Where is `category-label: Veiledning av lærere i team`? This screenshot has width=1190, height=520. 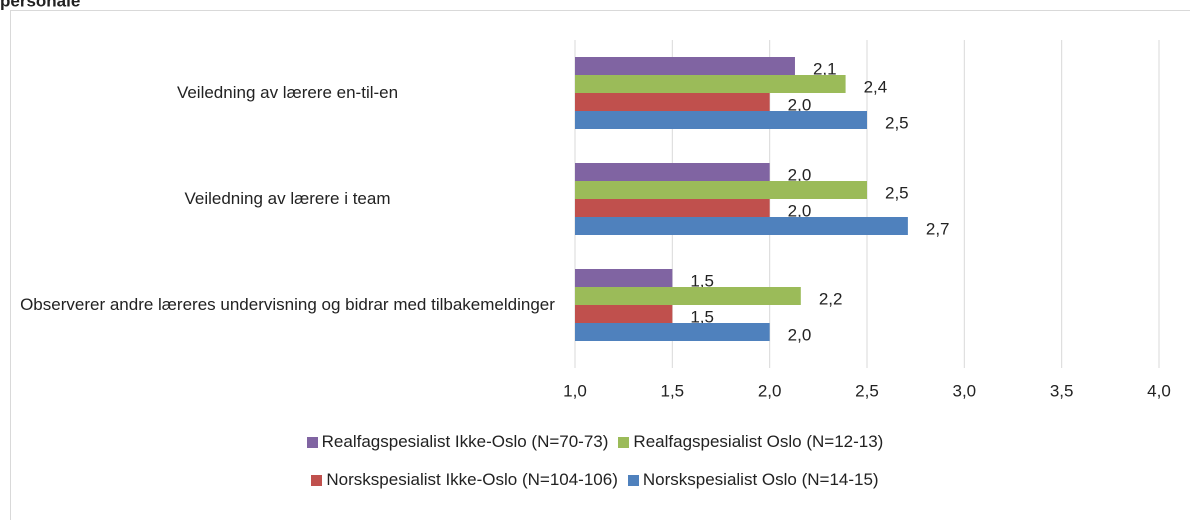
category-label: Veiledning av lærere i team is located at coordinates (287, 198).